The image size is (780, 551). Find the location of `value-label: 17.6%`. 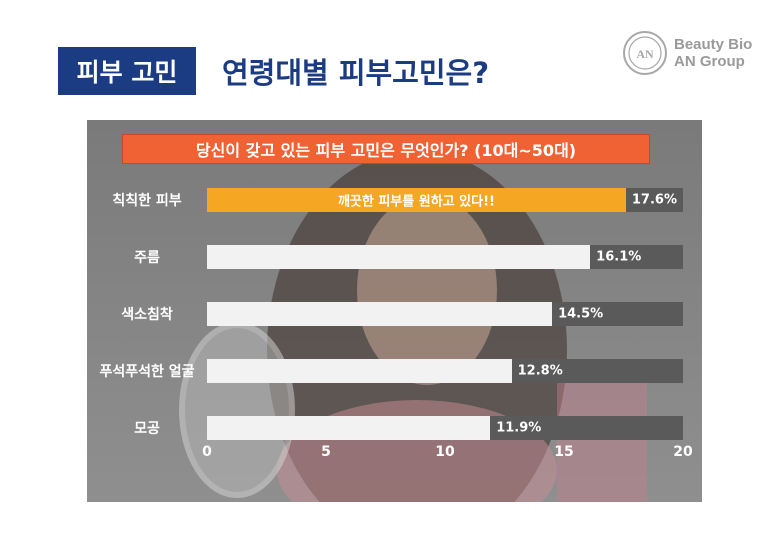

value-label: 17.6% is located at coordinates (654, 200).